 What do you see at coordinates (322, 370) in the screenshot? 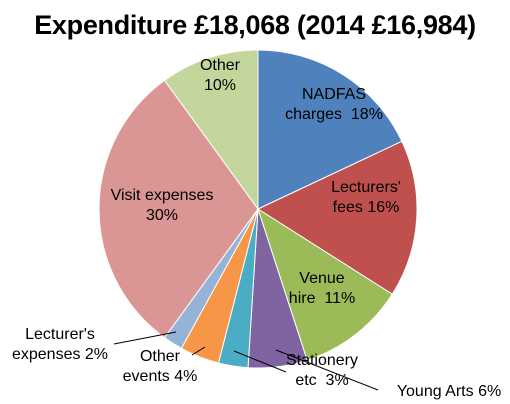
I see `slice-label-5: Stationery etc 3%` at bounding box center [322, 370].